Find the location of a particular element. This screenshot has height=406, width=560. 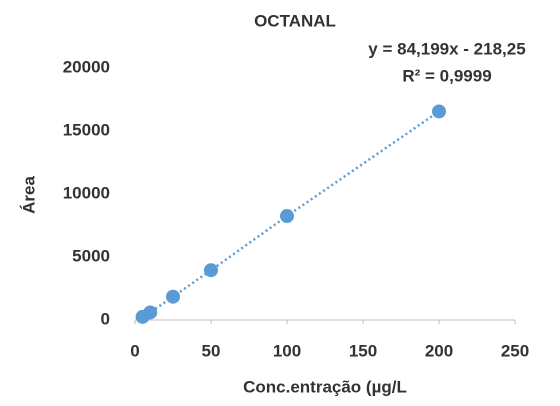

y-tick-label: 0 is located at coordinates (105, 318).